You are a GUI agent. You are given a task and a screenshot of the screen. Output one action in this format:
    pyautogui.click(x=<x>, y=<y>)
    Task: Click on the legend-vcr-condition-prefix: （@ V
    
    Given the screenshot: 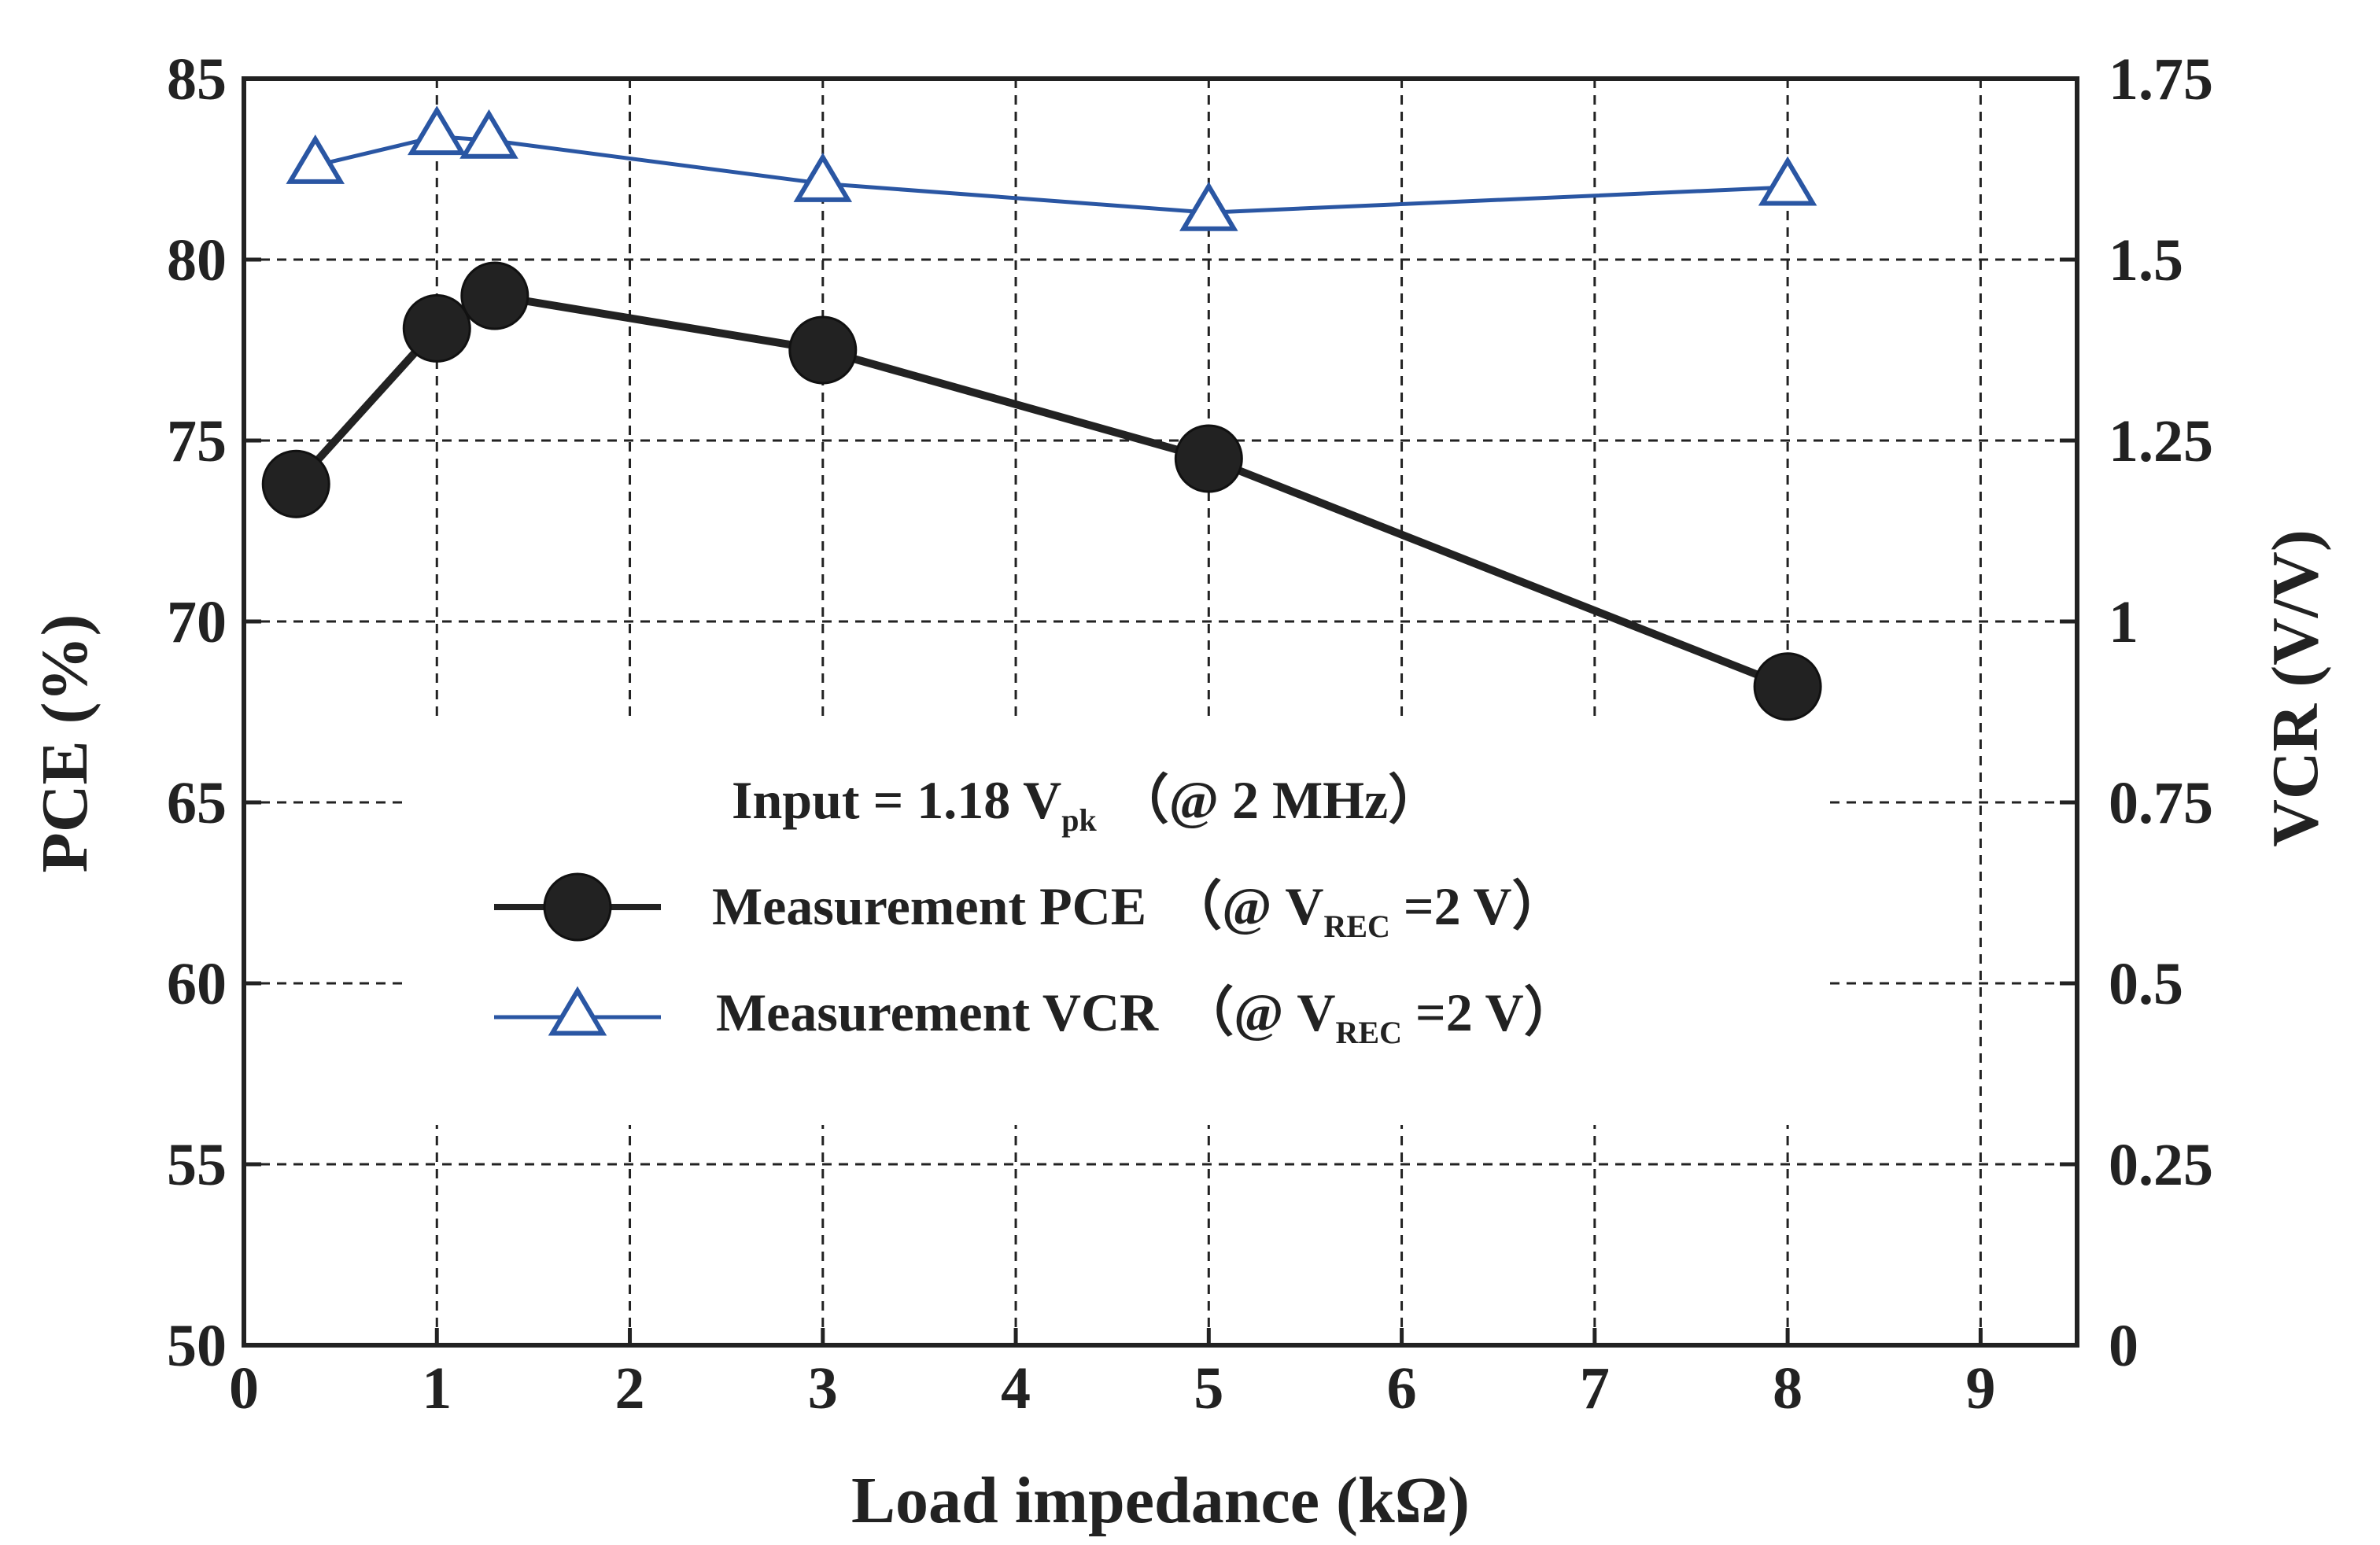 What is the action you would take?
    pyautogui.click(x=1257, y=1012)
    